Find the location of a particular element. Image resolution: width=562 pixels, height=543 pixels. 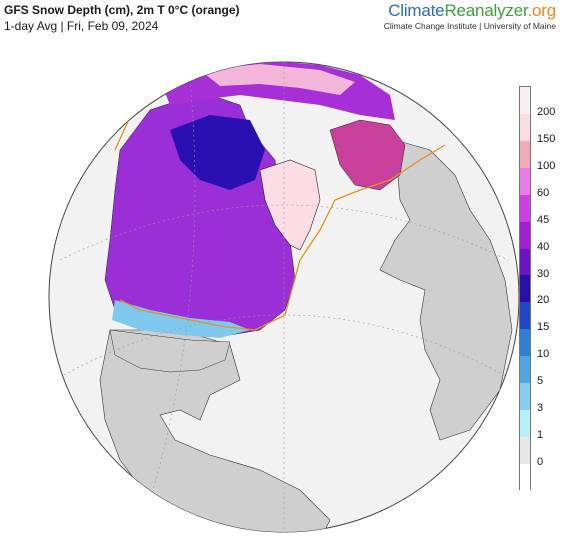

legend-label: 0 is located at coordinates (540, 462).